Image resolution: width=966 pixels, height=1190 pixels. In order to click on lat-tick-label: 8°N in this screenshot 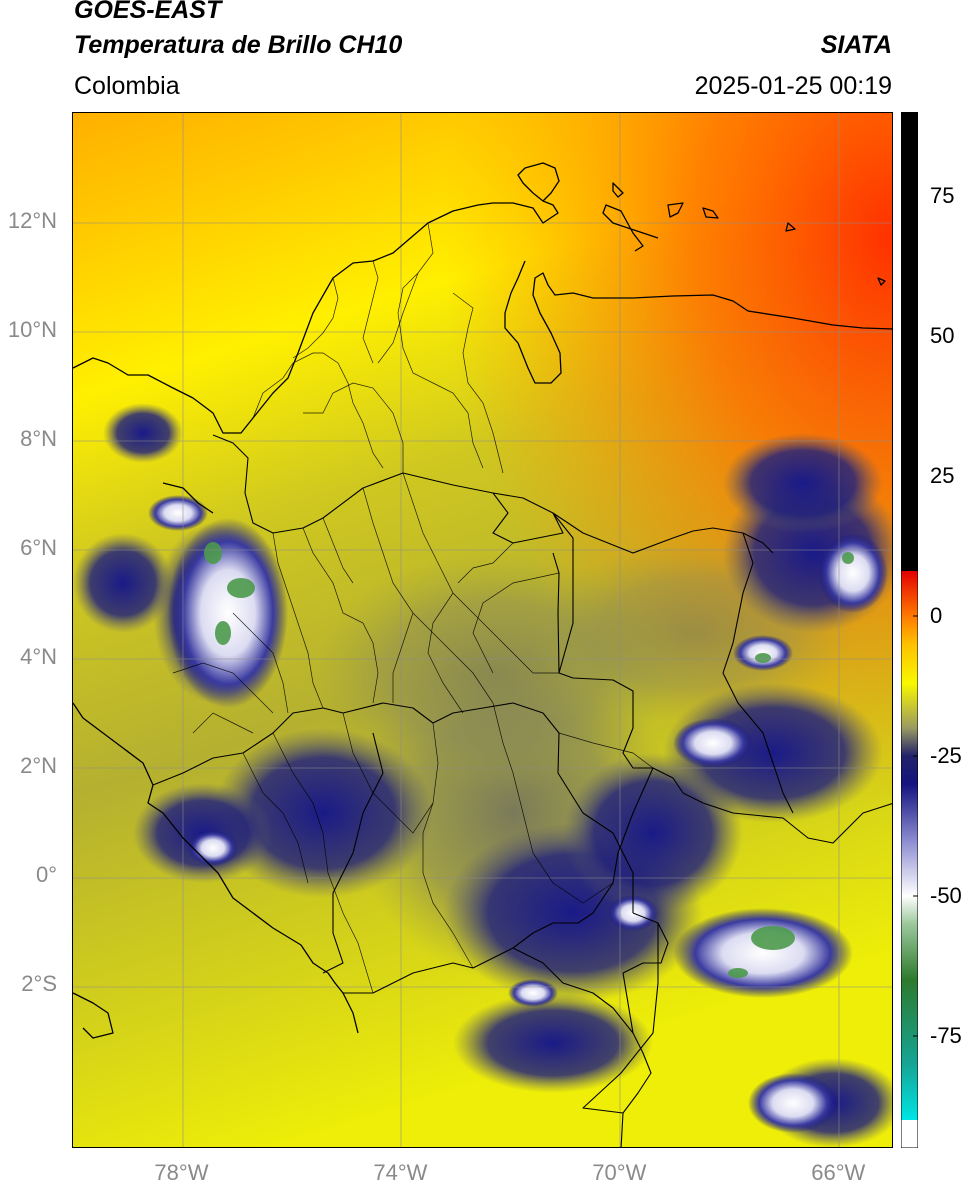, I will do `click(38, 439)`.